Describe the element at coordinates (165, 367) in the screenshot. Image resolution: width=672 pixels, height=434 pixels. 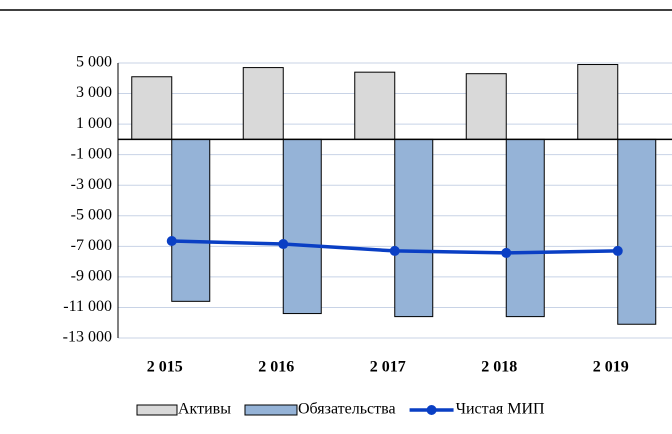
I see `x-tick-label: 2 015` at that location.